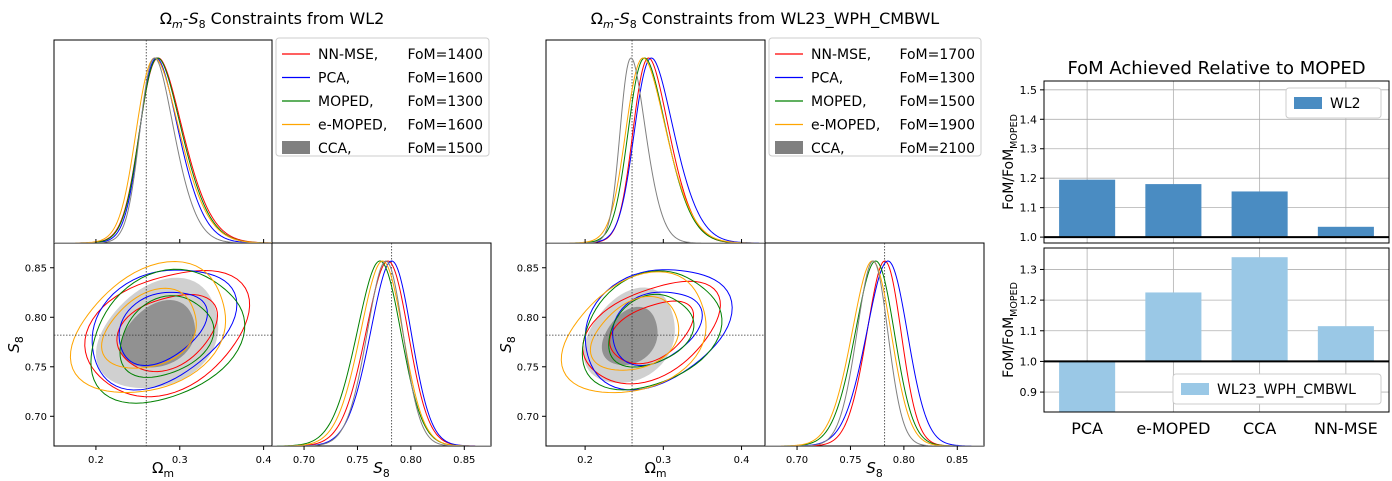 This screenshot has width=1392, height=481. I want to click on bar-legend-box, so click(1277, 389).